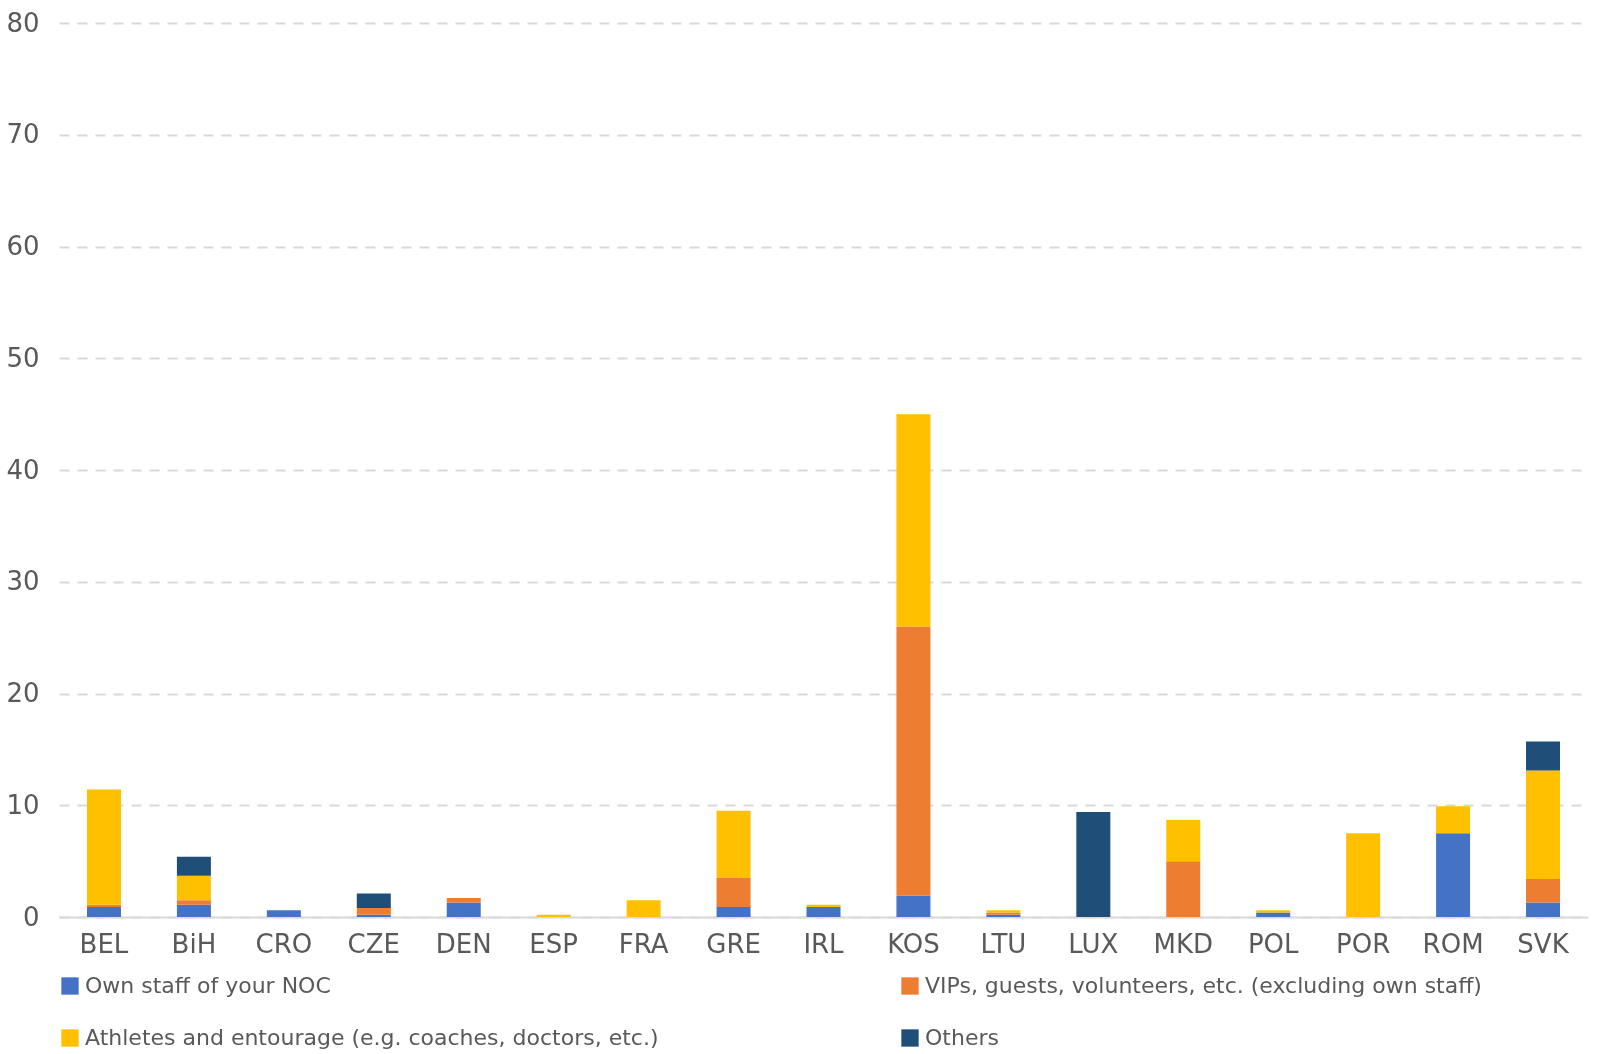 This screenshot has height=1054, width=1598. What do you see at coordinates (23, 469) in the screenshot?
I see `y-tick-label: 40` at bounding box center [23, 469].